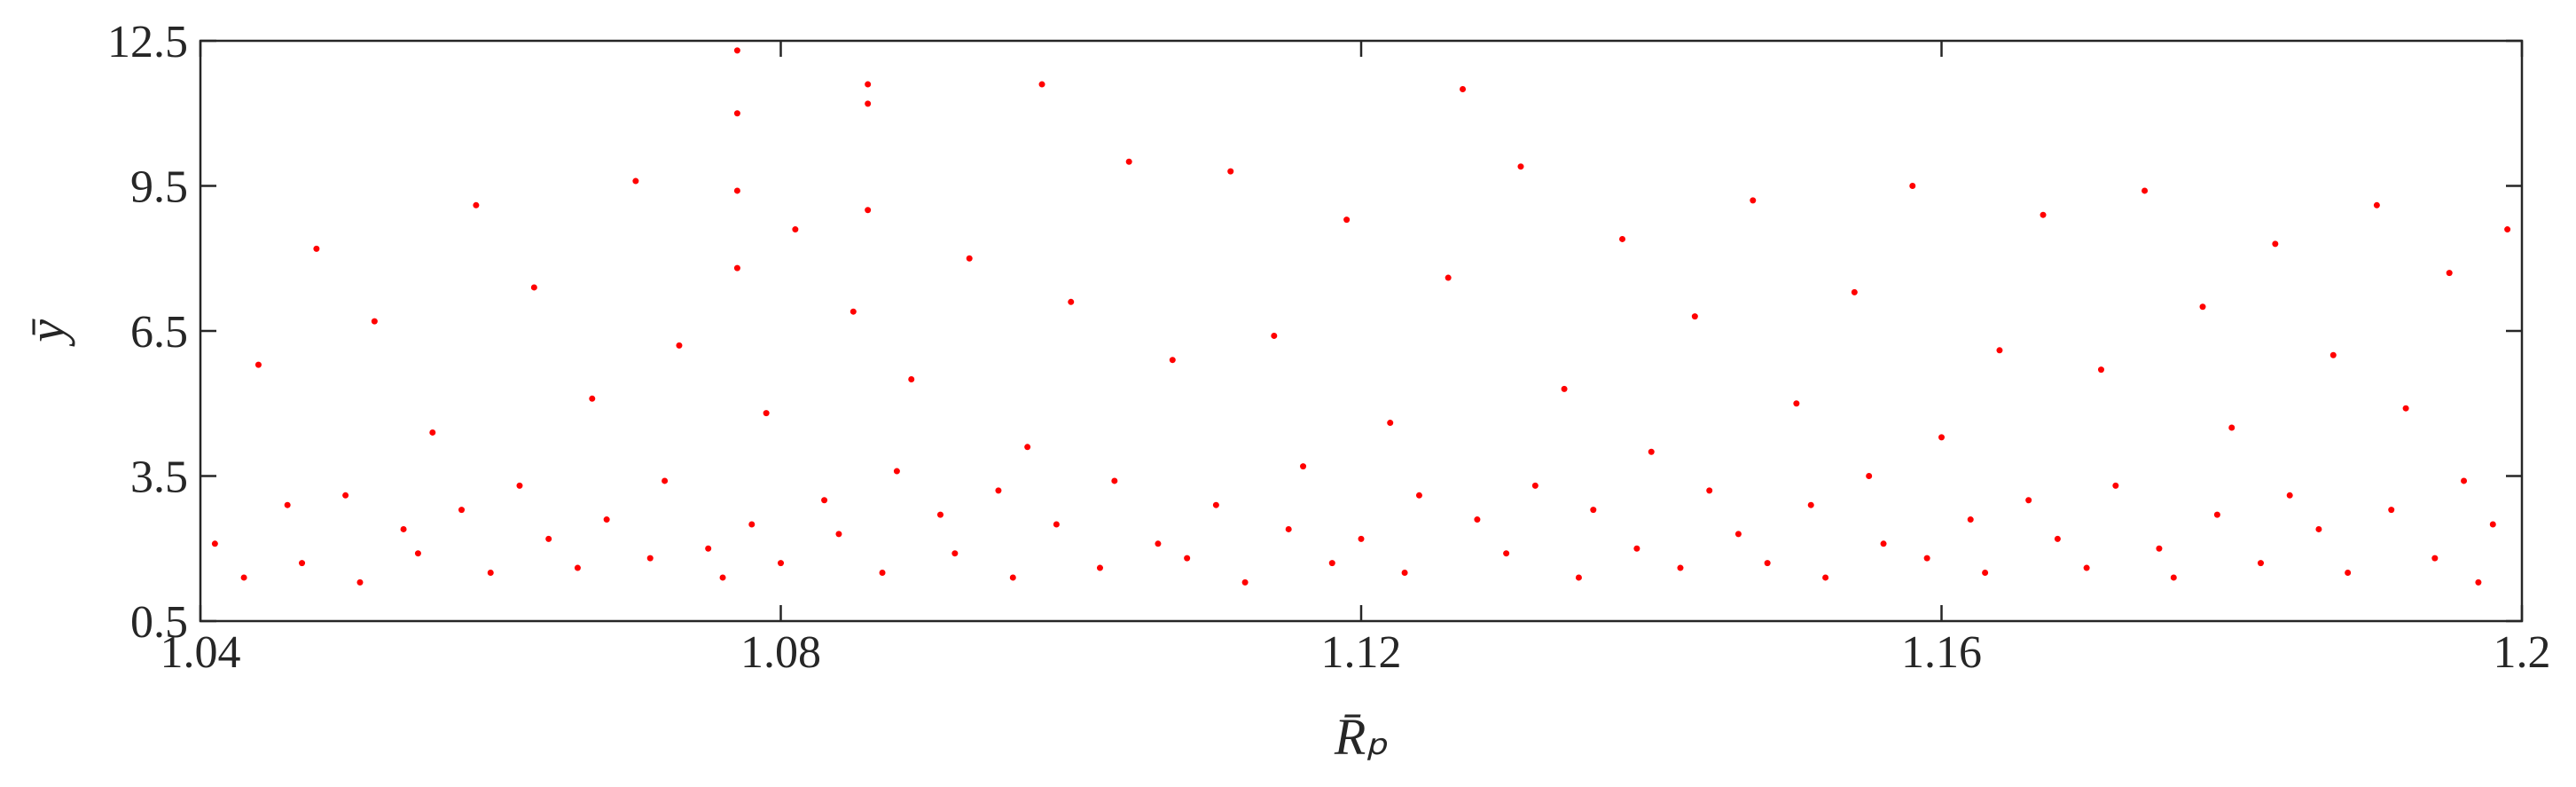 The image size is (2576, 787). What do you see at coordinates (201, 652) in the screenshot?
I see `x-tick-label: 1.04` at bounding box center [201, 652].